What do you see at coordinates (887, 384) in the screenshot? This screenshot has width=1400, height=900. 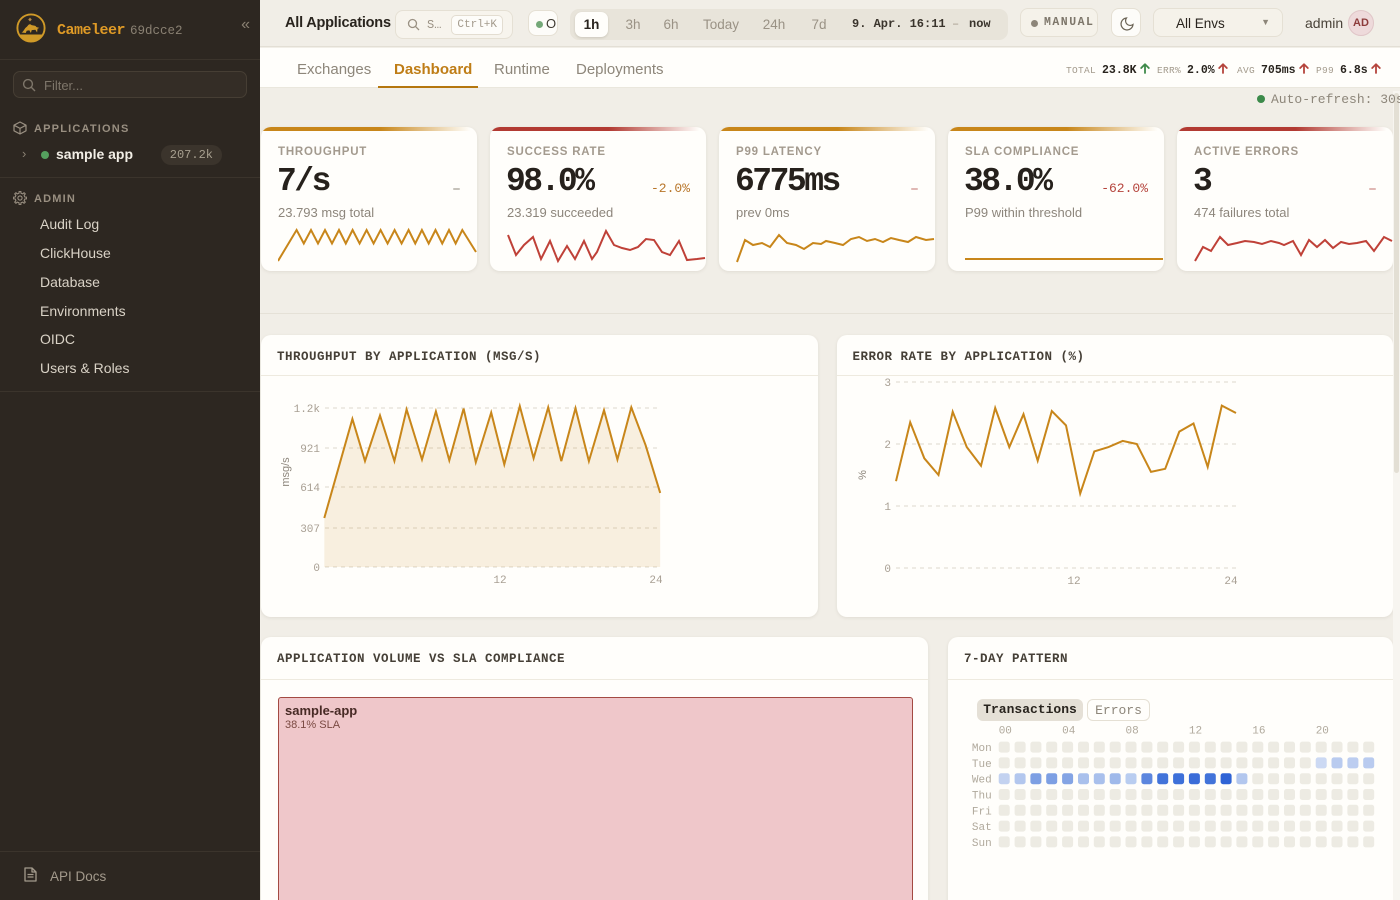 I see `svg-text: 3` at bounding box center [887, 384].